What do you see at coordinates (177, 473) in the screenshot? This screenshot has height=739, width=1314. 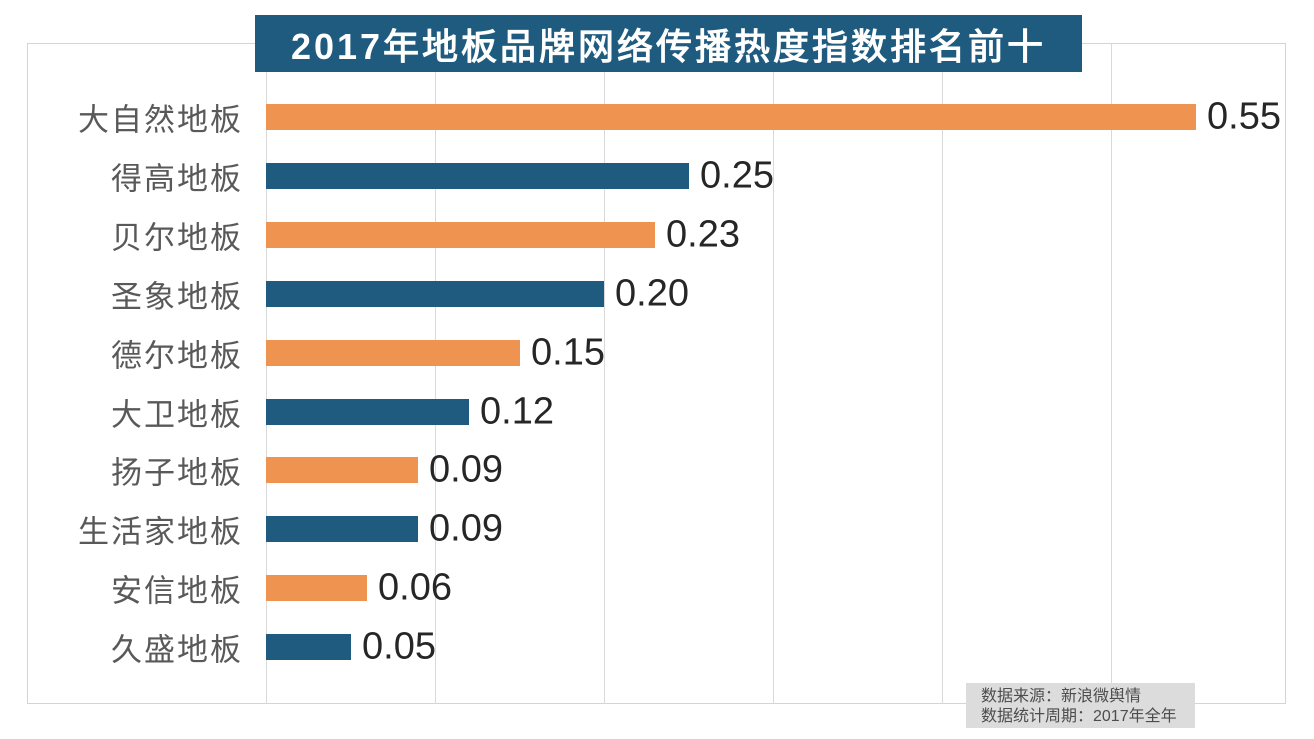 I see `category-label: 扬子地板` at bounding box center [177, 473].